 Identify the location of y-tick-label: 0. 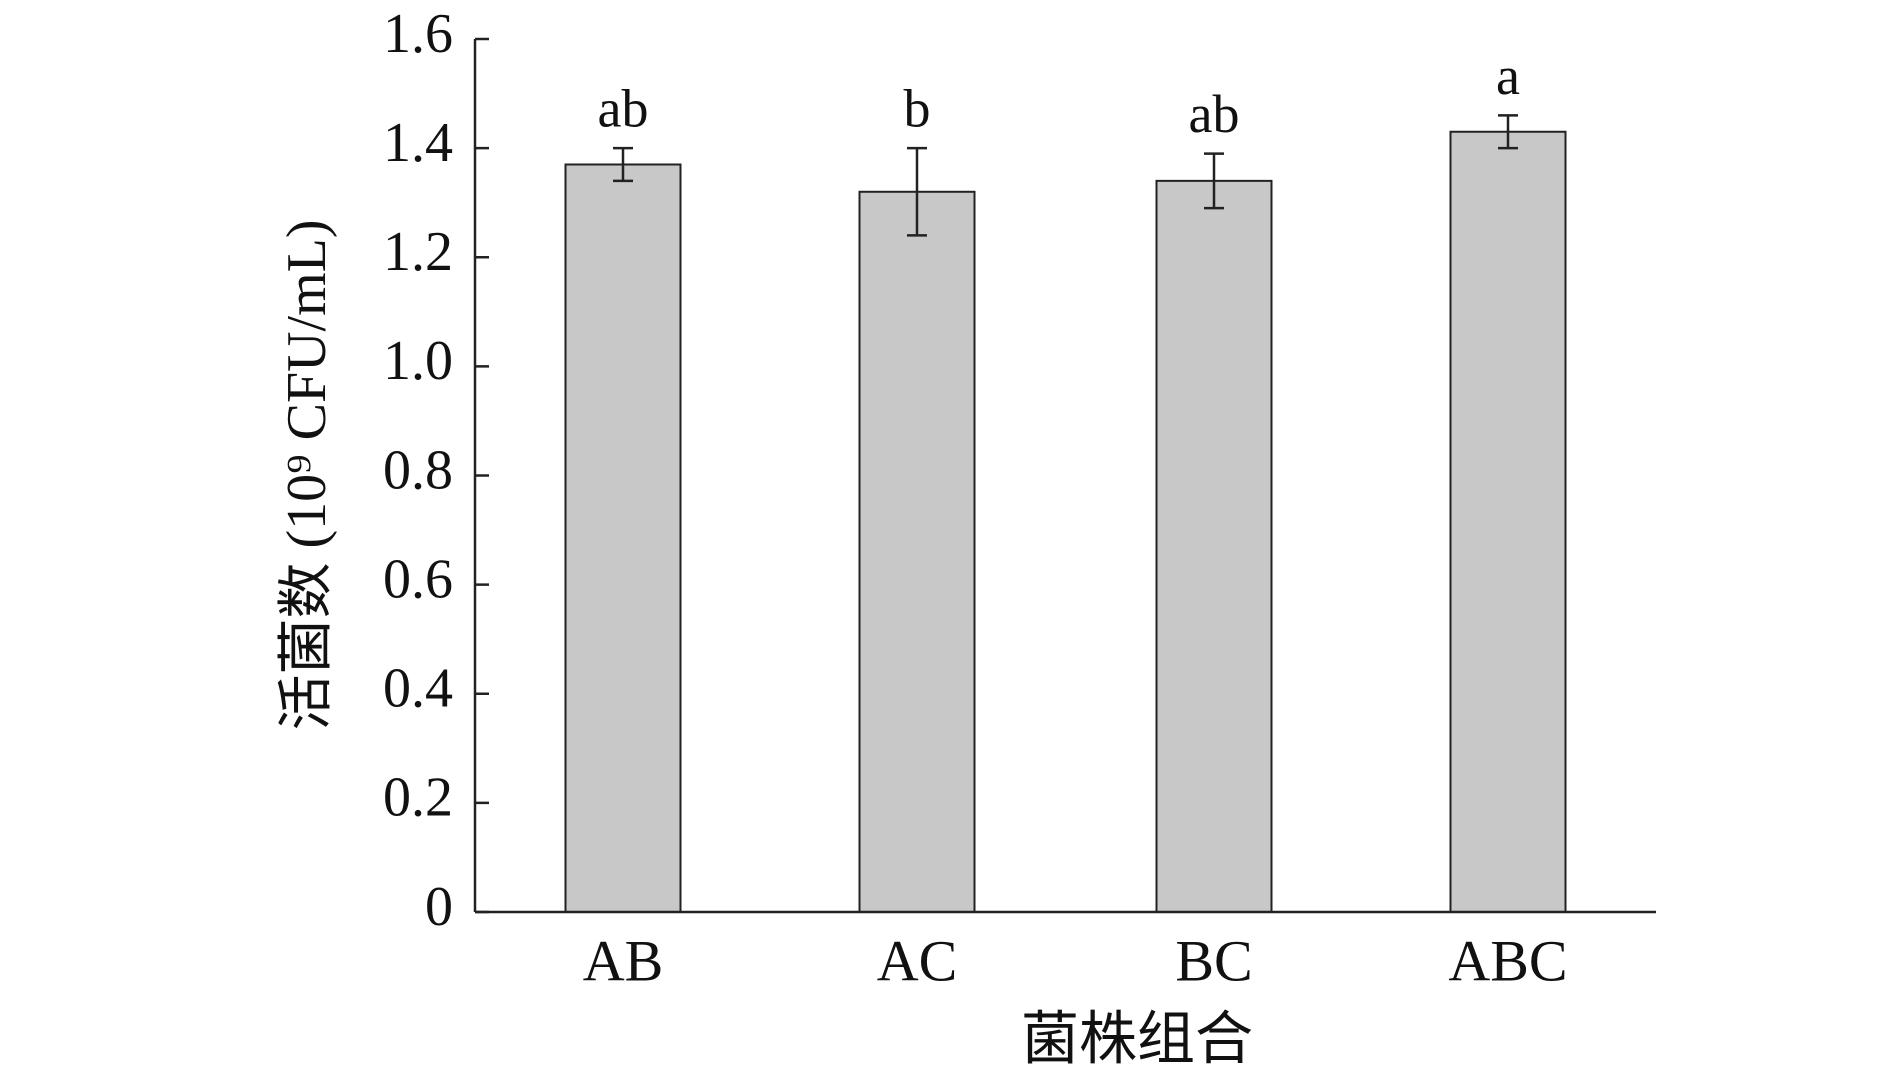
(439, 907).